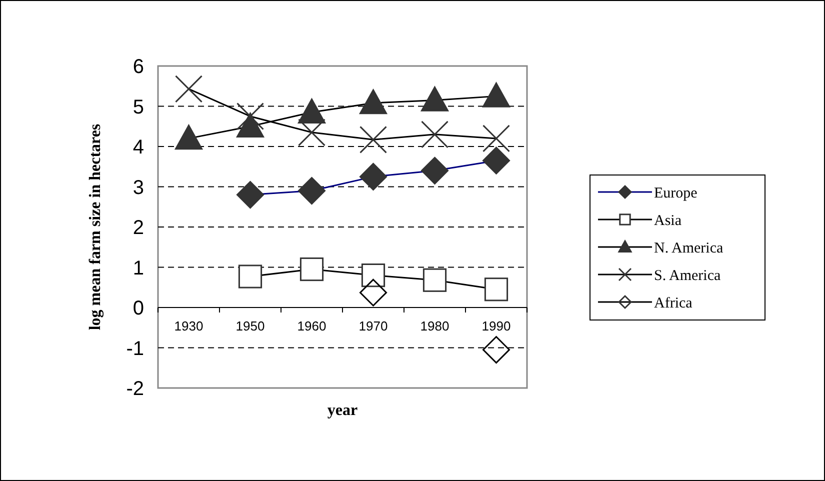 This screenshot has width=825, height=481. I want to click on y-tick-label: 5, so click(138, 107).